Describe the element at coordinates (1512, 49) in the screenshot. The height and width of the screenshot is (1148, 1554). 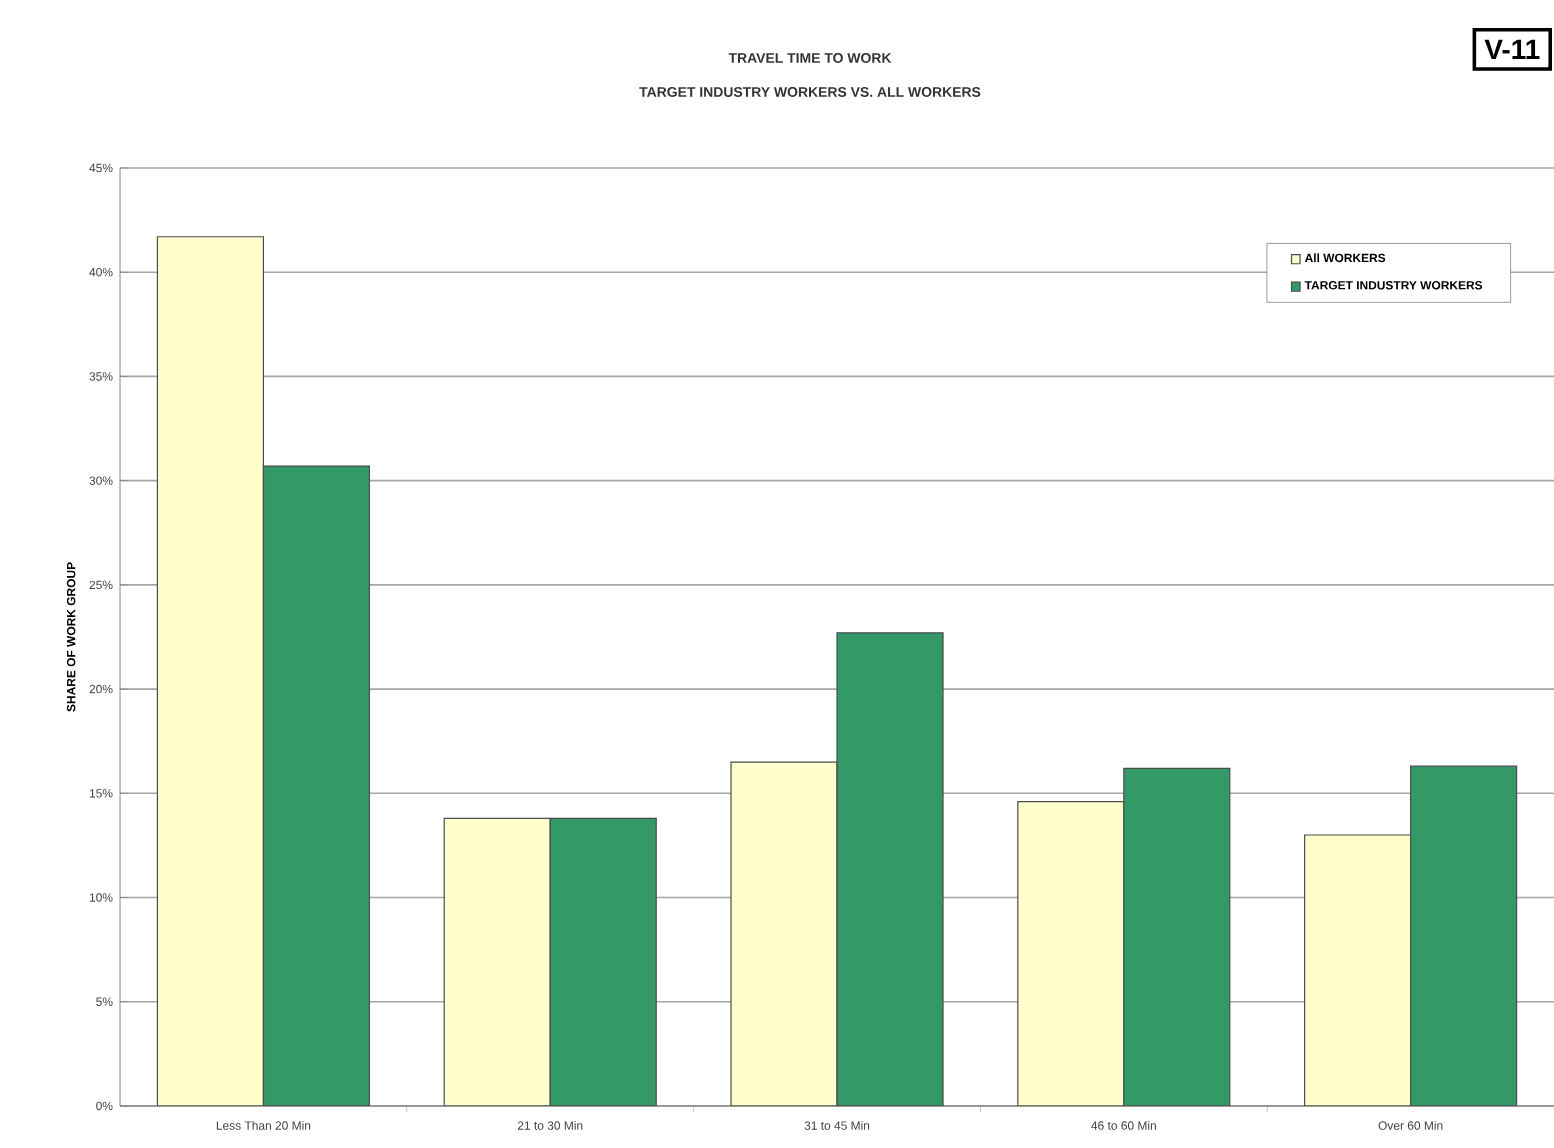
I see `text: V-11` at that location.